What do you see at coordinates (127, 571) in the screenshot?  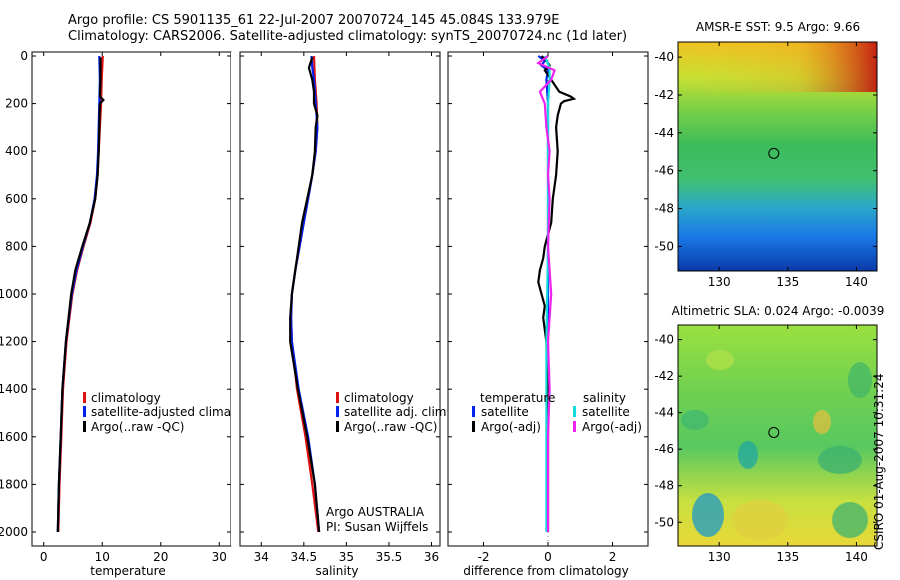 I see `temperature-xlabel: temperature` at bounding box center [127, 571].